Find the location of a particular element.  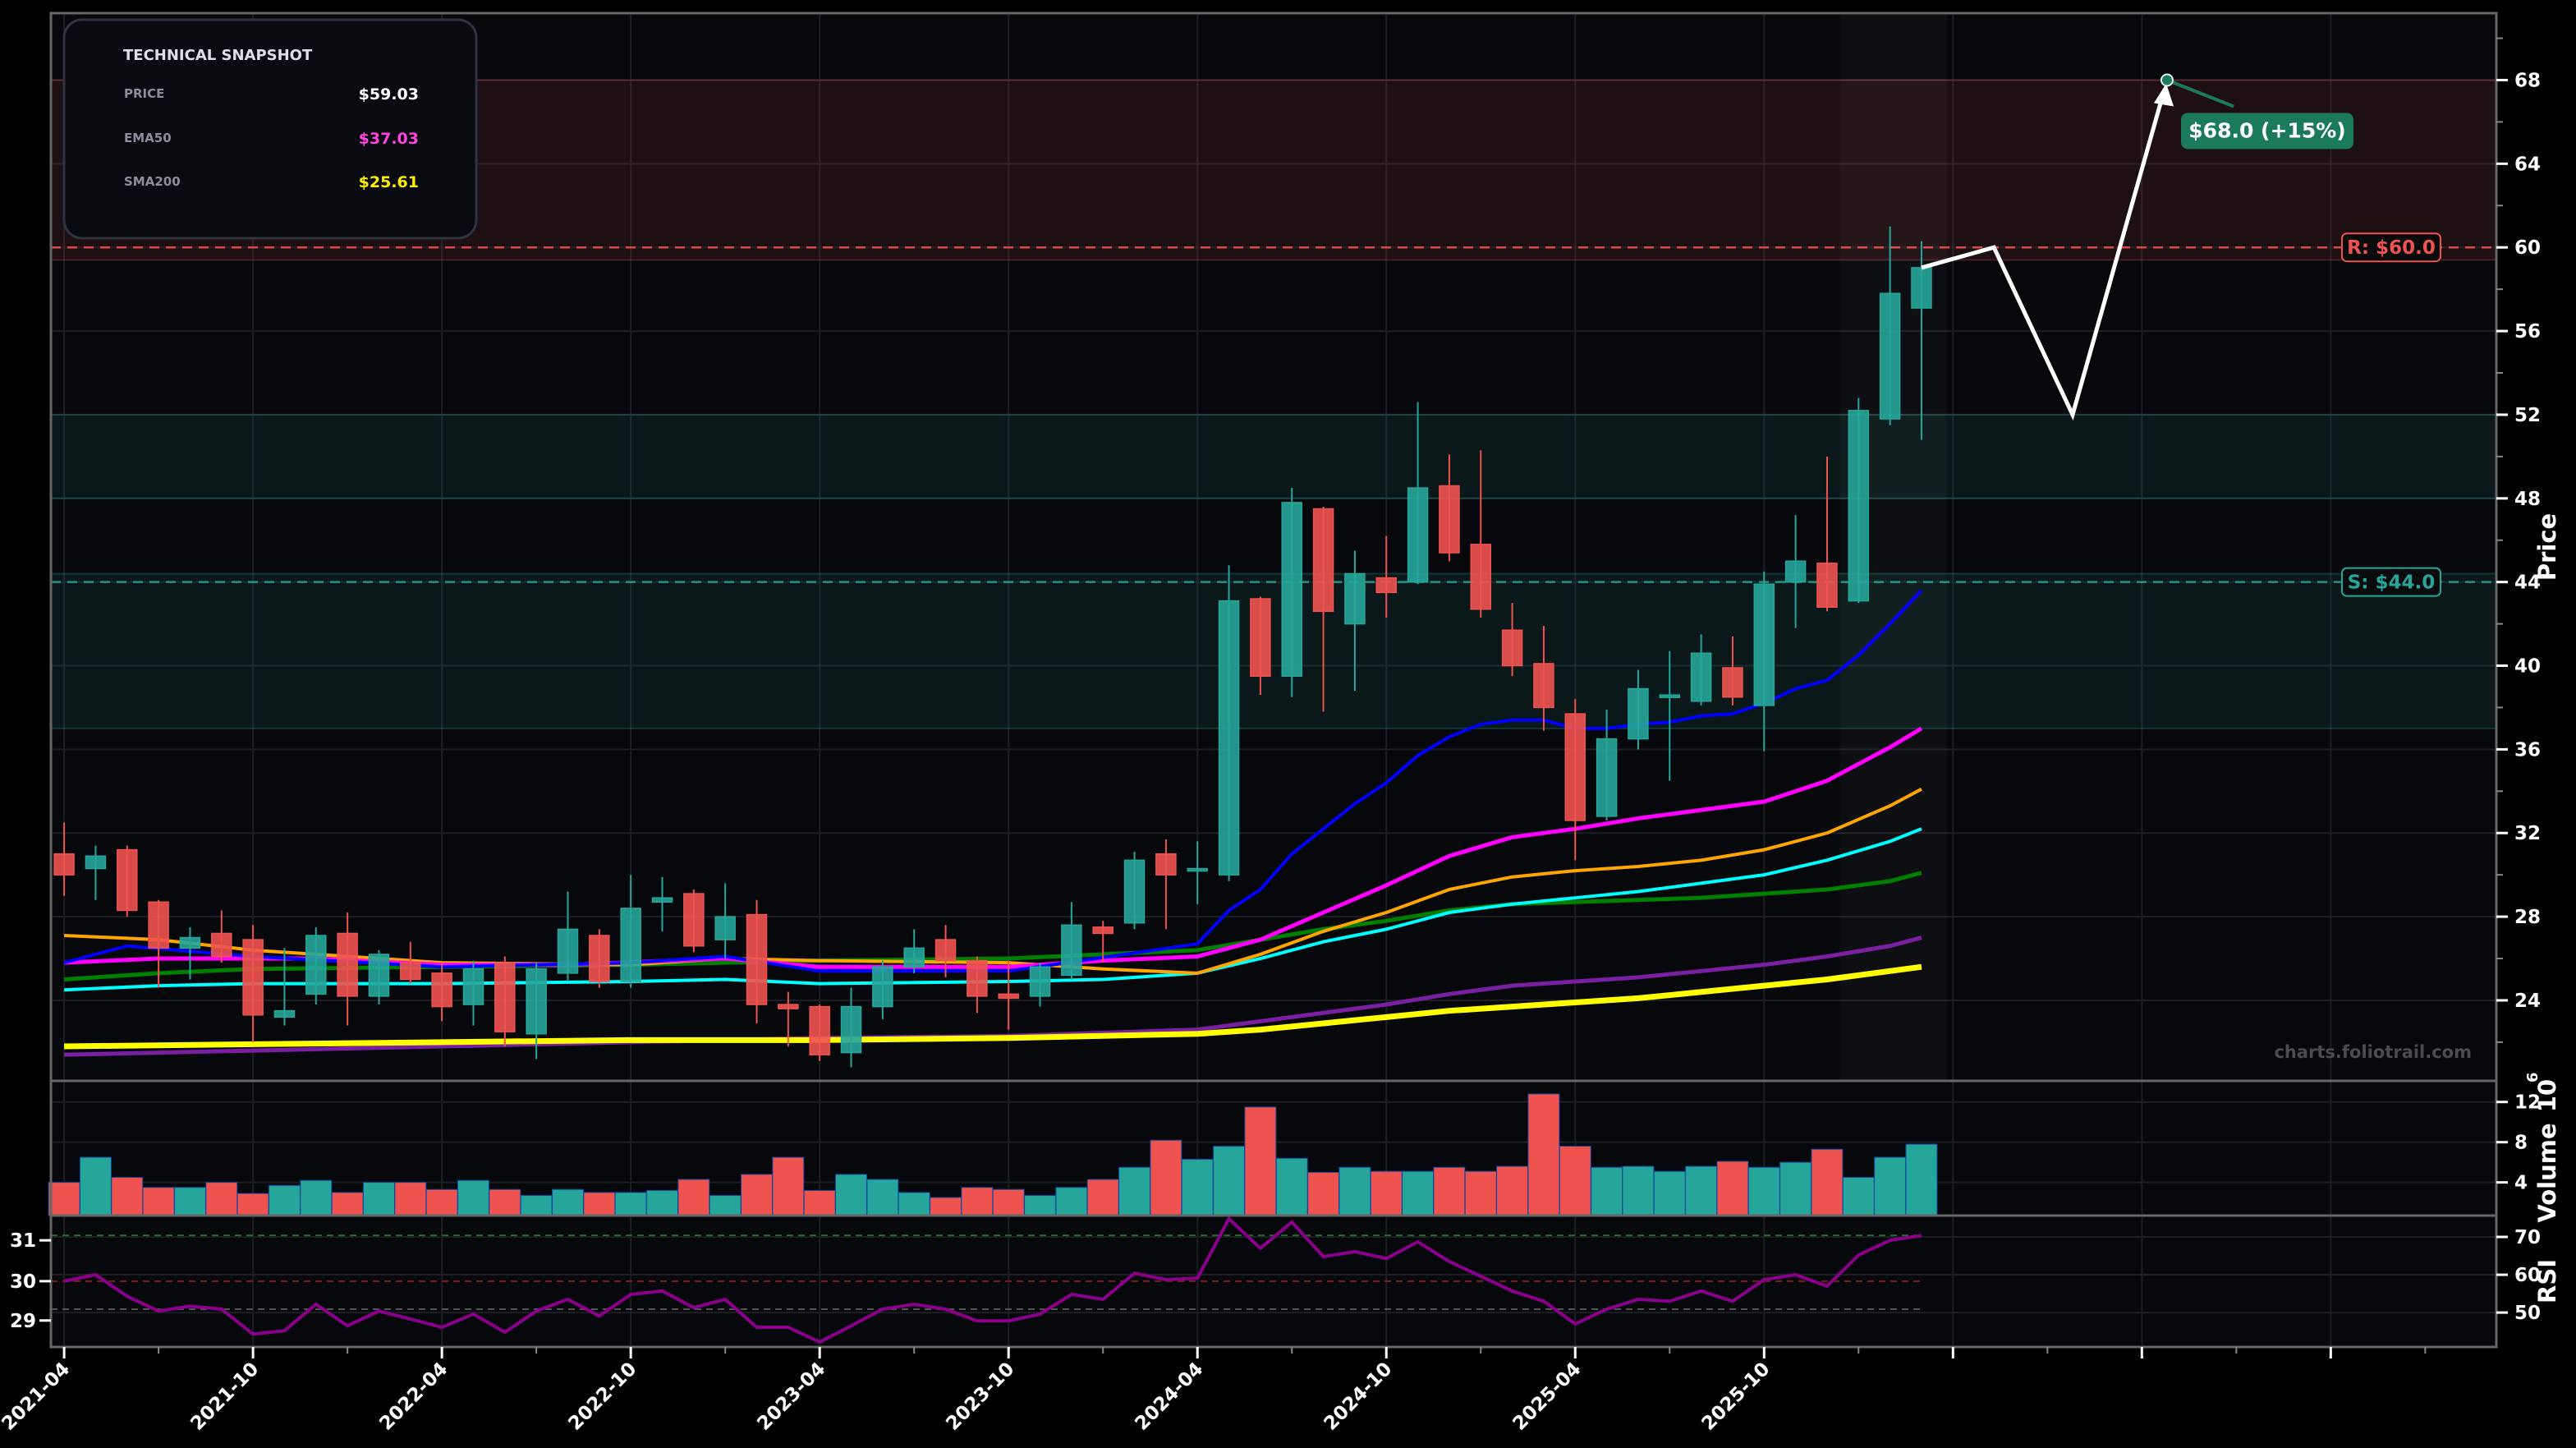

price-zone is located at coordinates (1273, 456).